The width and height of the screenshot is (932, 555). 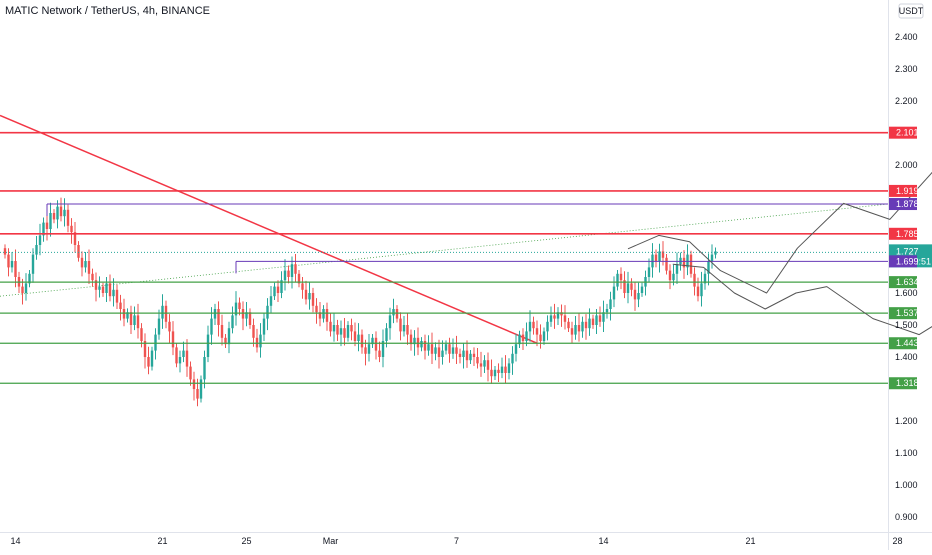 What do you see at coordinates (906, 101) in the screenshot?
I see `y-tick-label: 2.200` at bounding box center [906, 101].